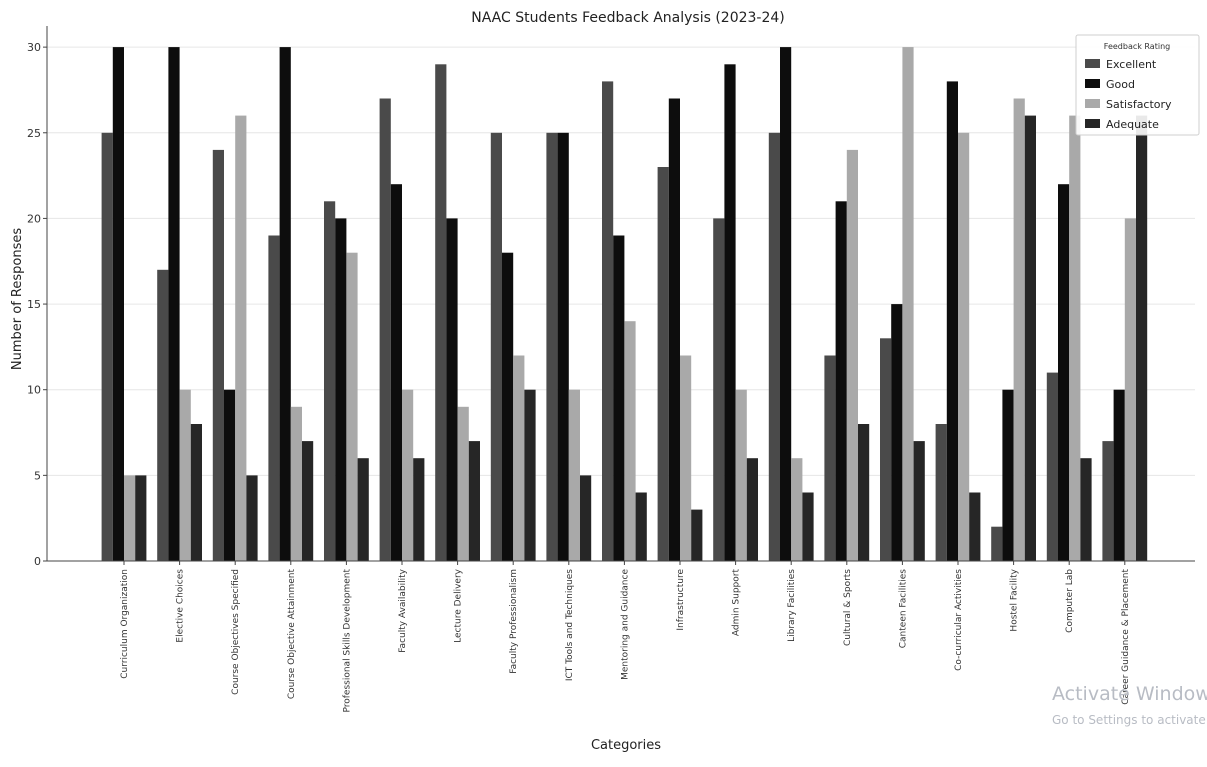 The height and width of the screenshot is (767, 1207). What do you see at coordinates (1128, 94) in the screenshot?
I see `legend-items: Excellent Good Satisfactory Adequate` at bounding box center [1128, 94].